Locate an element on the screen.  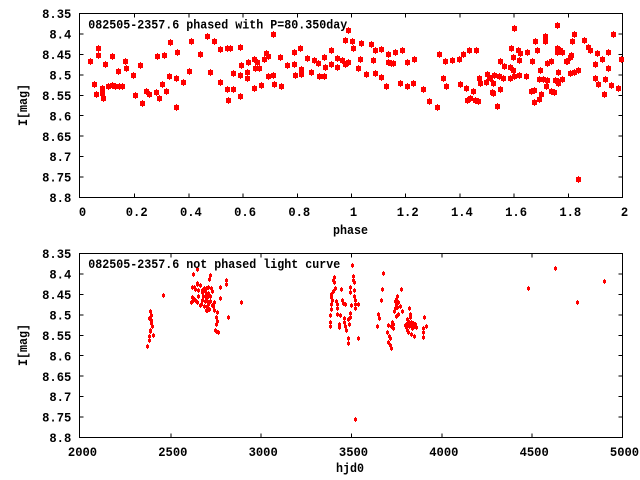
svg-text: hjd0 is located at coordinates (350, 468).